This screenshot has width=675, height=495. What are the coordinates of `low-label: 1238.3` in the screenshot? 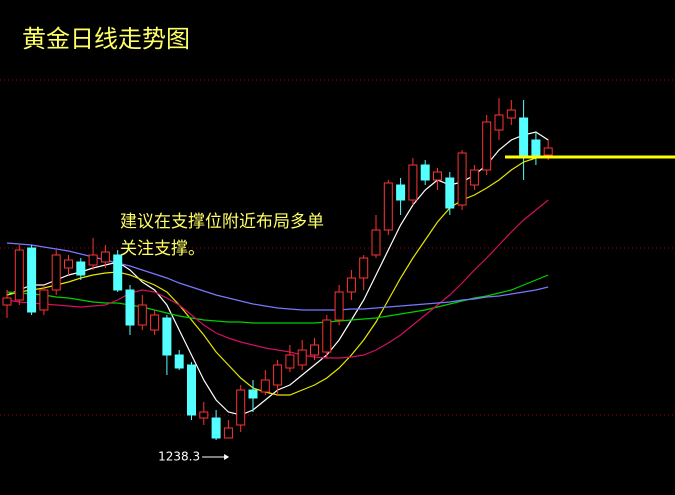 It's located at (179, 457).